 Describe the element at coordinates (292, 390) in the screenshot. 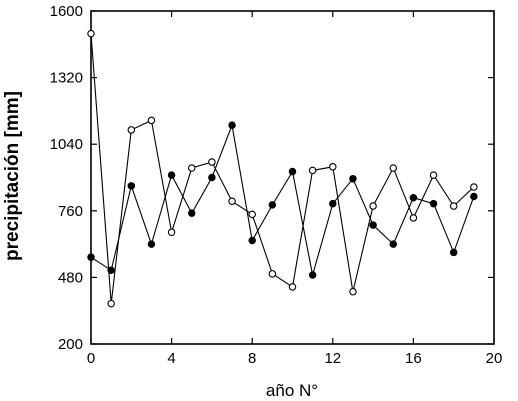

I see `x-axis-label: año N°` at that location.